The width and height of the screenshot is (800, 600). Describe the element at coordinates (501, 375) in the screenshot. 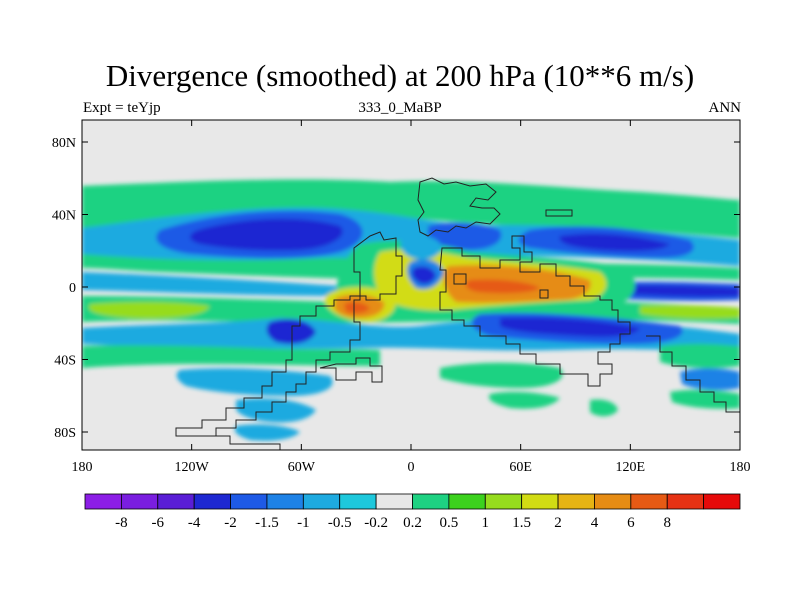

I see `contour-green-south-africa` at that location.